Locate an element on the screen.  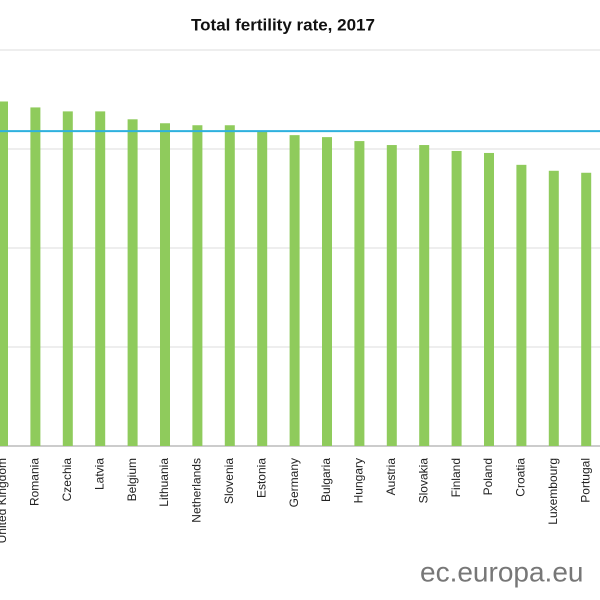
x-tick-label: United Kingdom is located at coordinates (4, 500).